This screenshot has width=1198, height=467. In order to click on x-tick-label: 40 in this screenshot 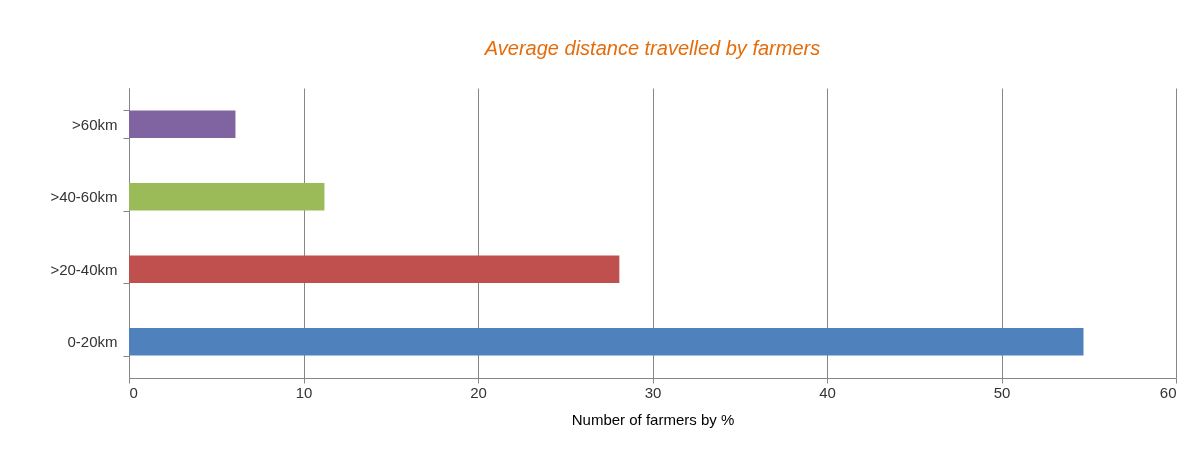, I will do `click(827, 392)`.